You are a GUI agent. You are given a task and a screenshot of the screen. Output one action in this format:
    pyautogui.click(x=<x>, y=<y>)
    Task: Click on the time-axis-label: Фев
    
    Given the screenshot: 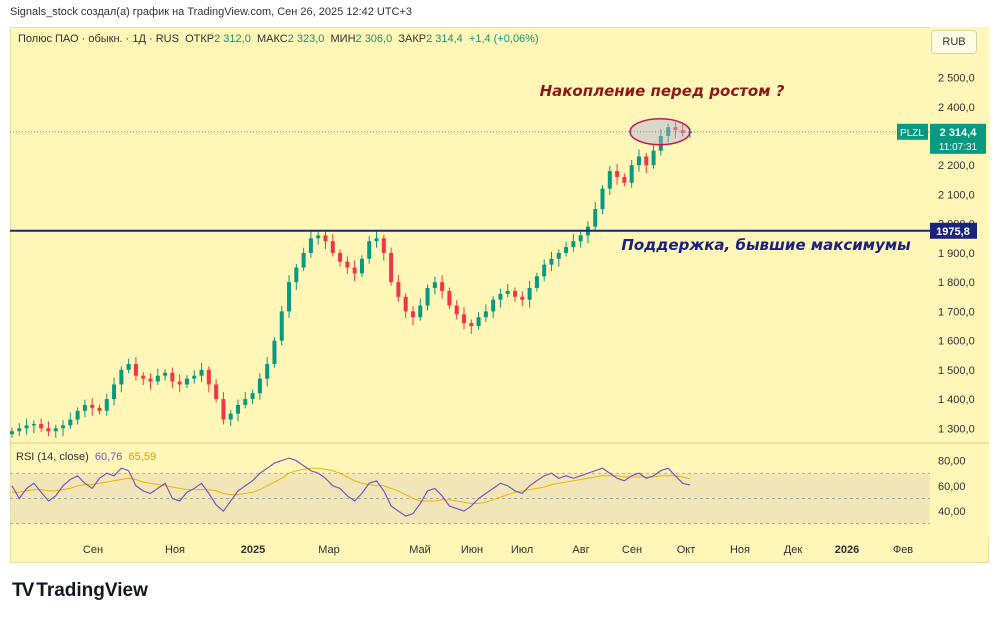 What is the action you would take?
    pyautogui.click(x=903, y=550)
    